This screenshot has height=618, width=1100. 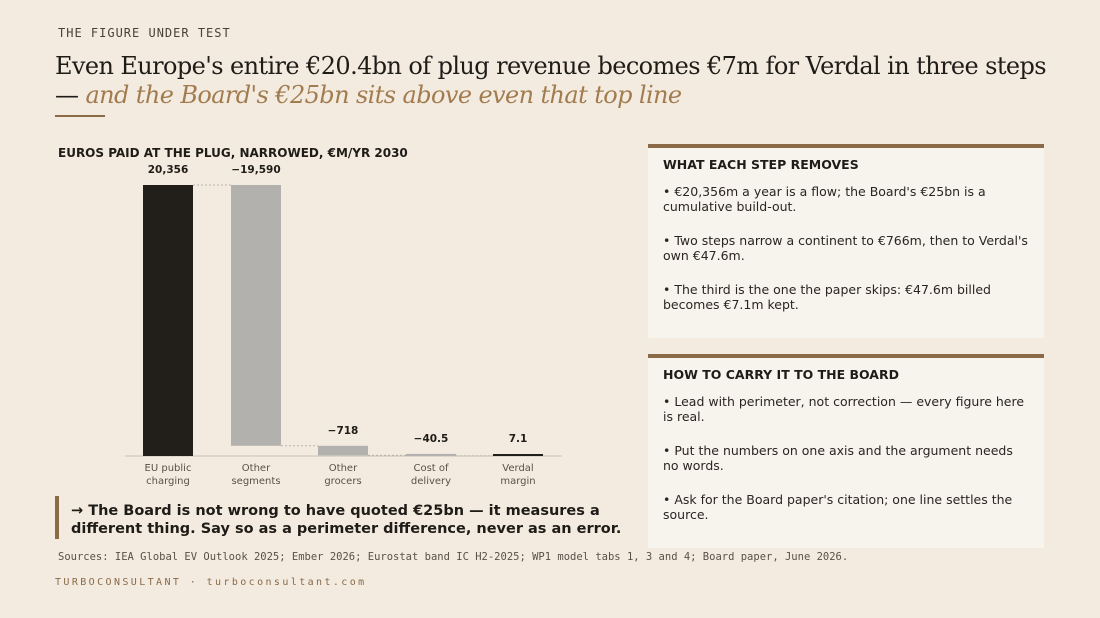 I want to click on data-label-4: 7.1, so click(x=518, y=439).